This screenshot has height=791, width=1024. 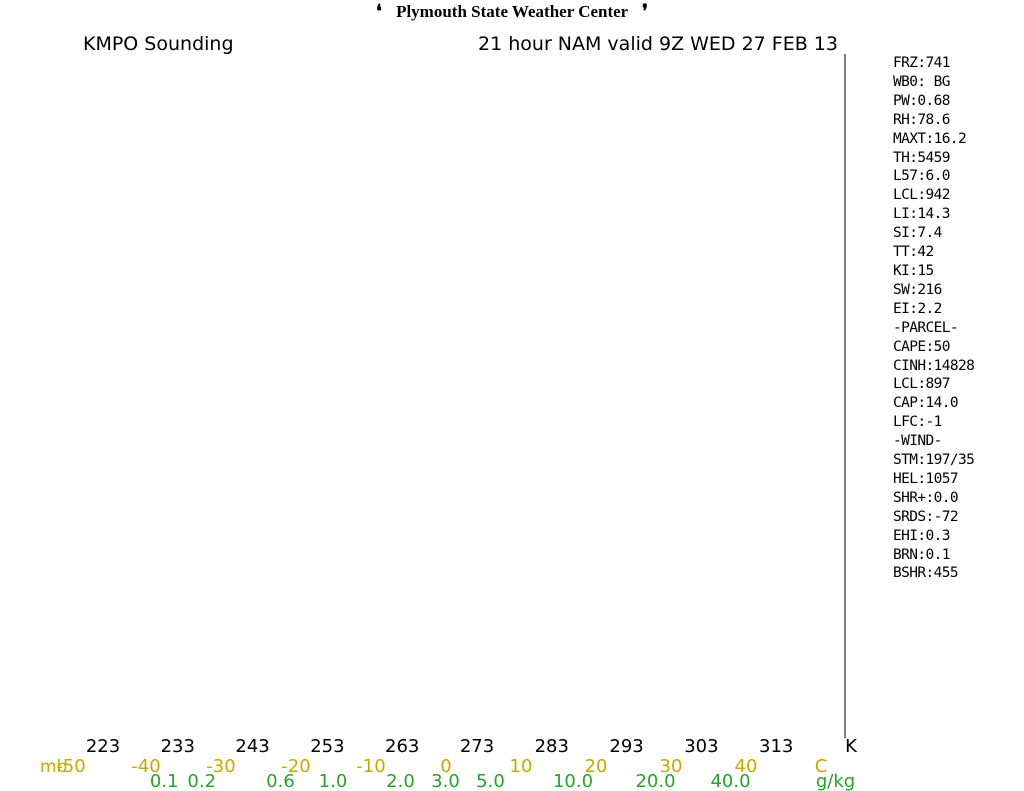 I want to click on mixing-ratio-label: 1.0, so click(x=333, y=781).